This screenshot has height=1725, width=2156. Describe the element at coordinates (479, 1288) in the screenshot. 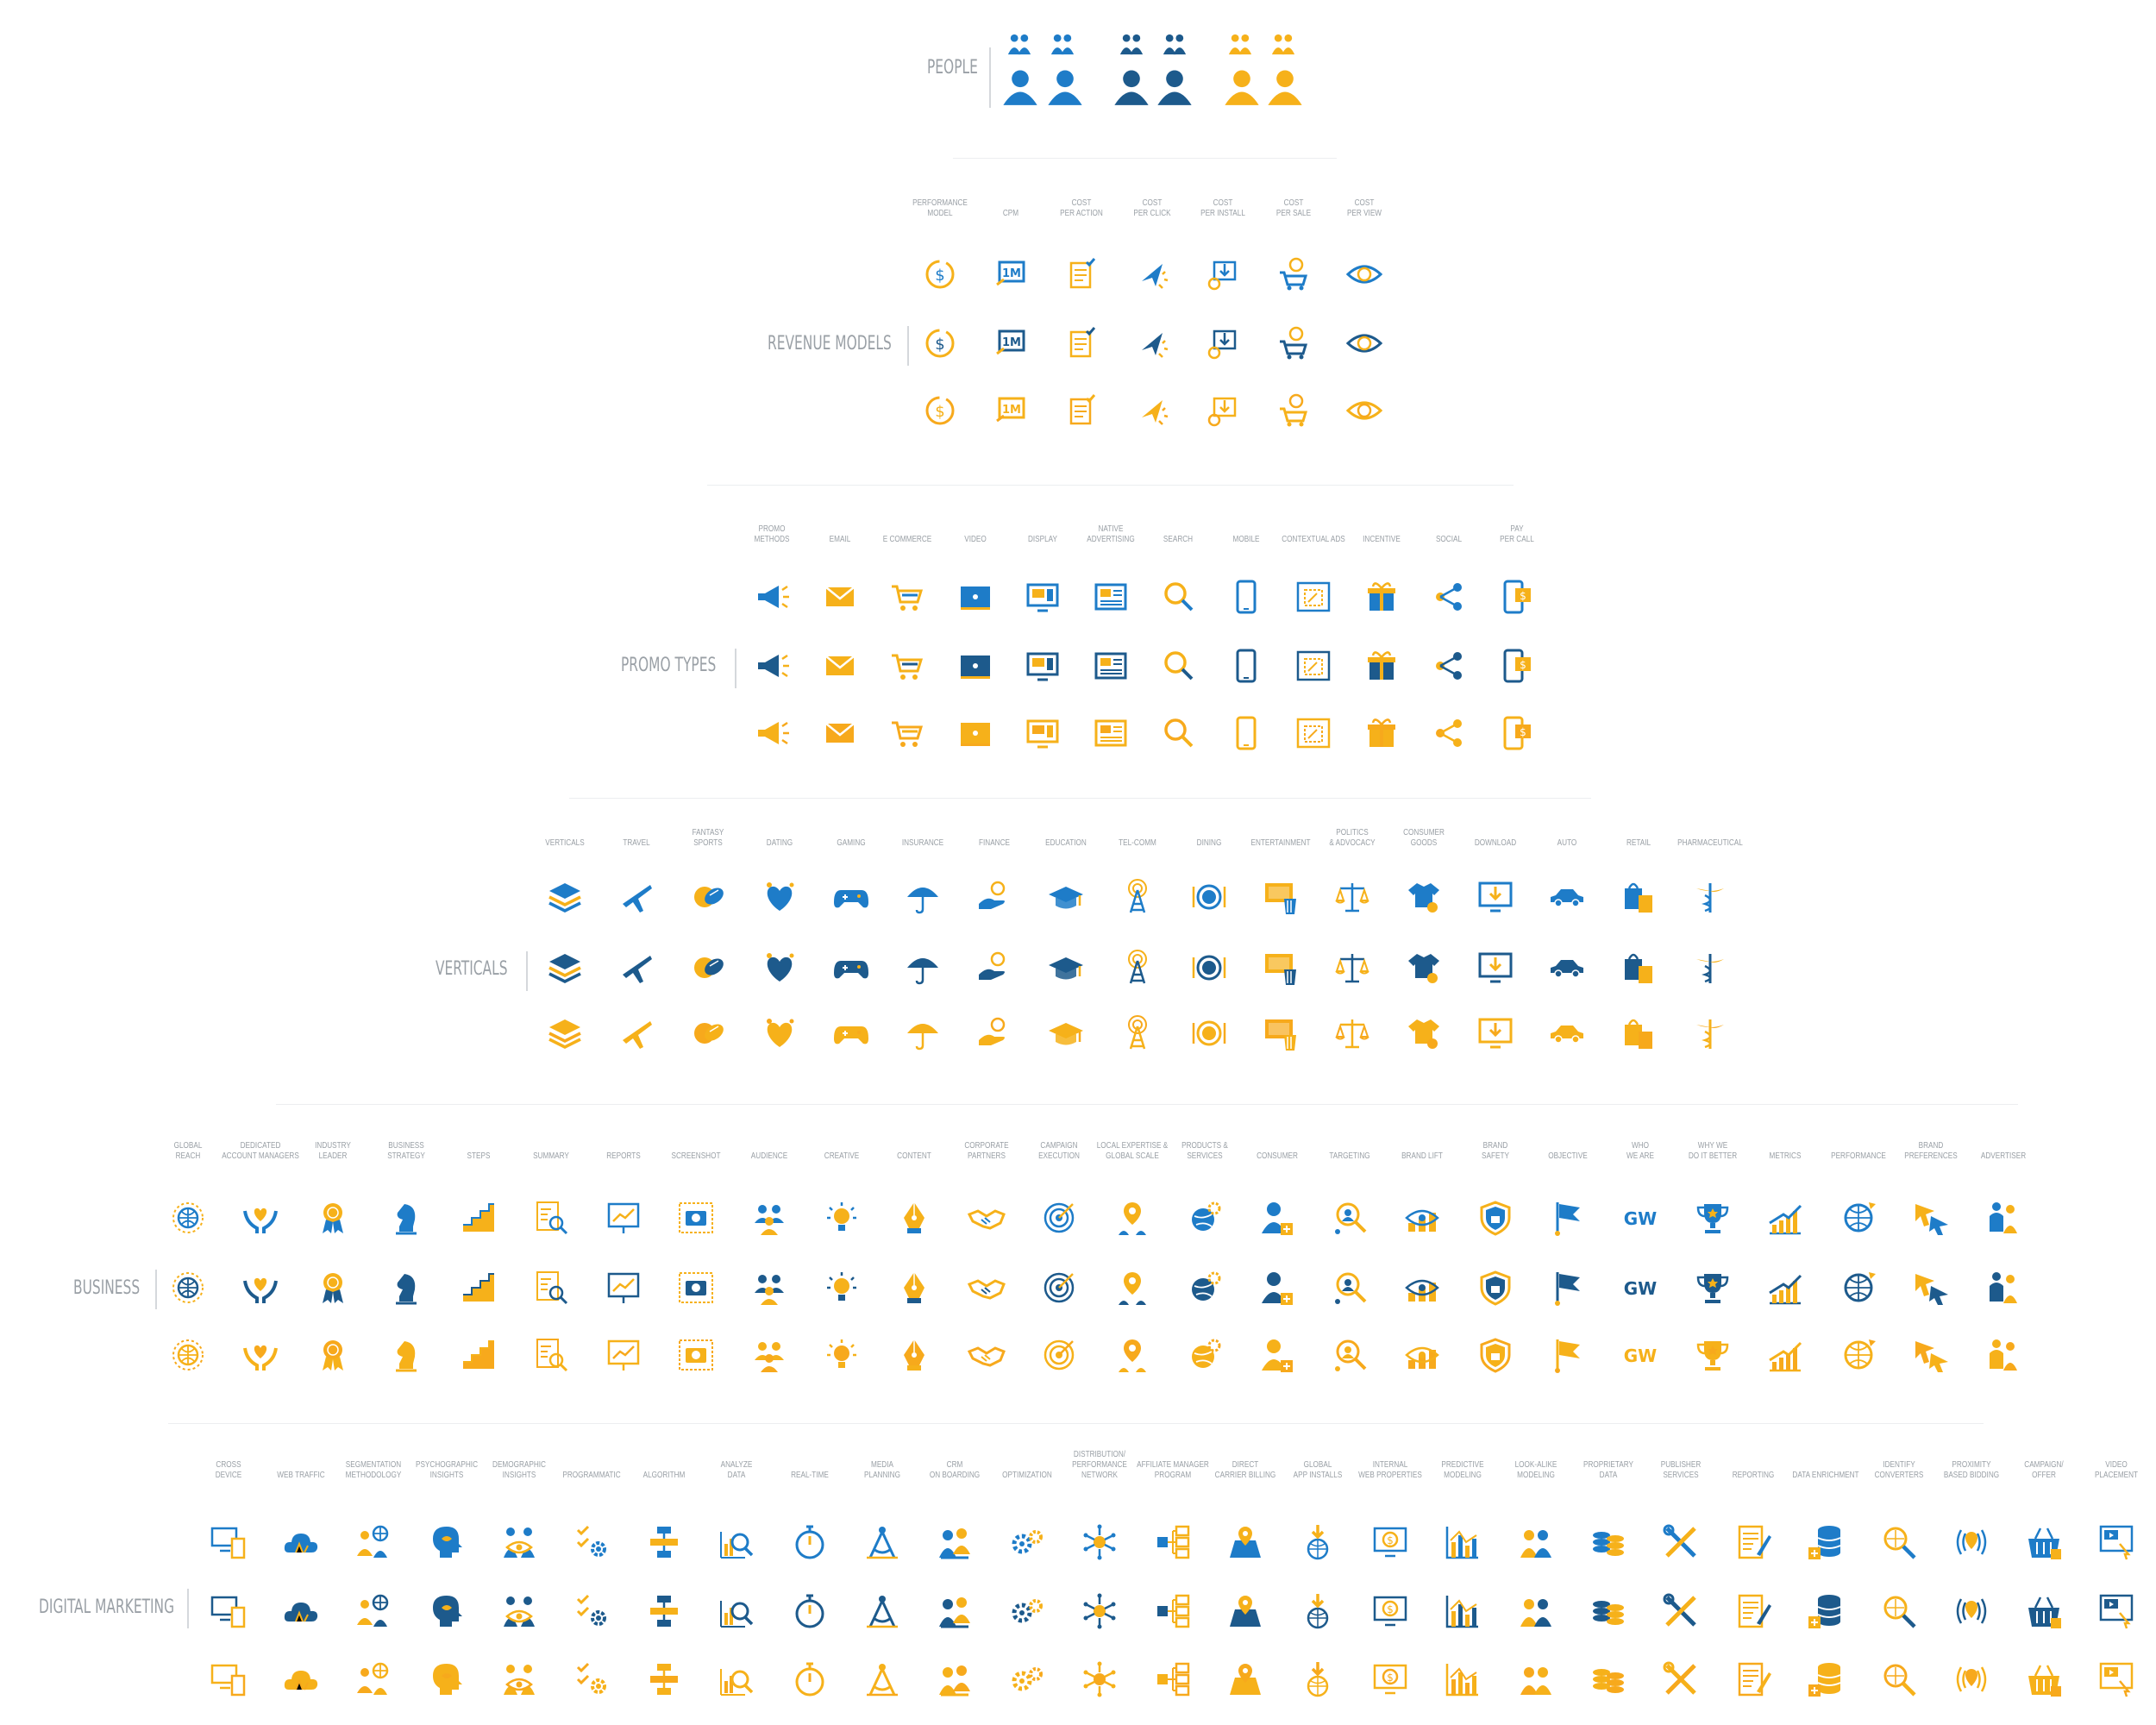

I see `stairs-icon` at that location.